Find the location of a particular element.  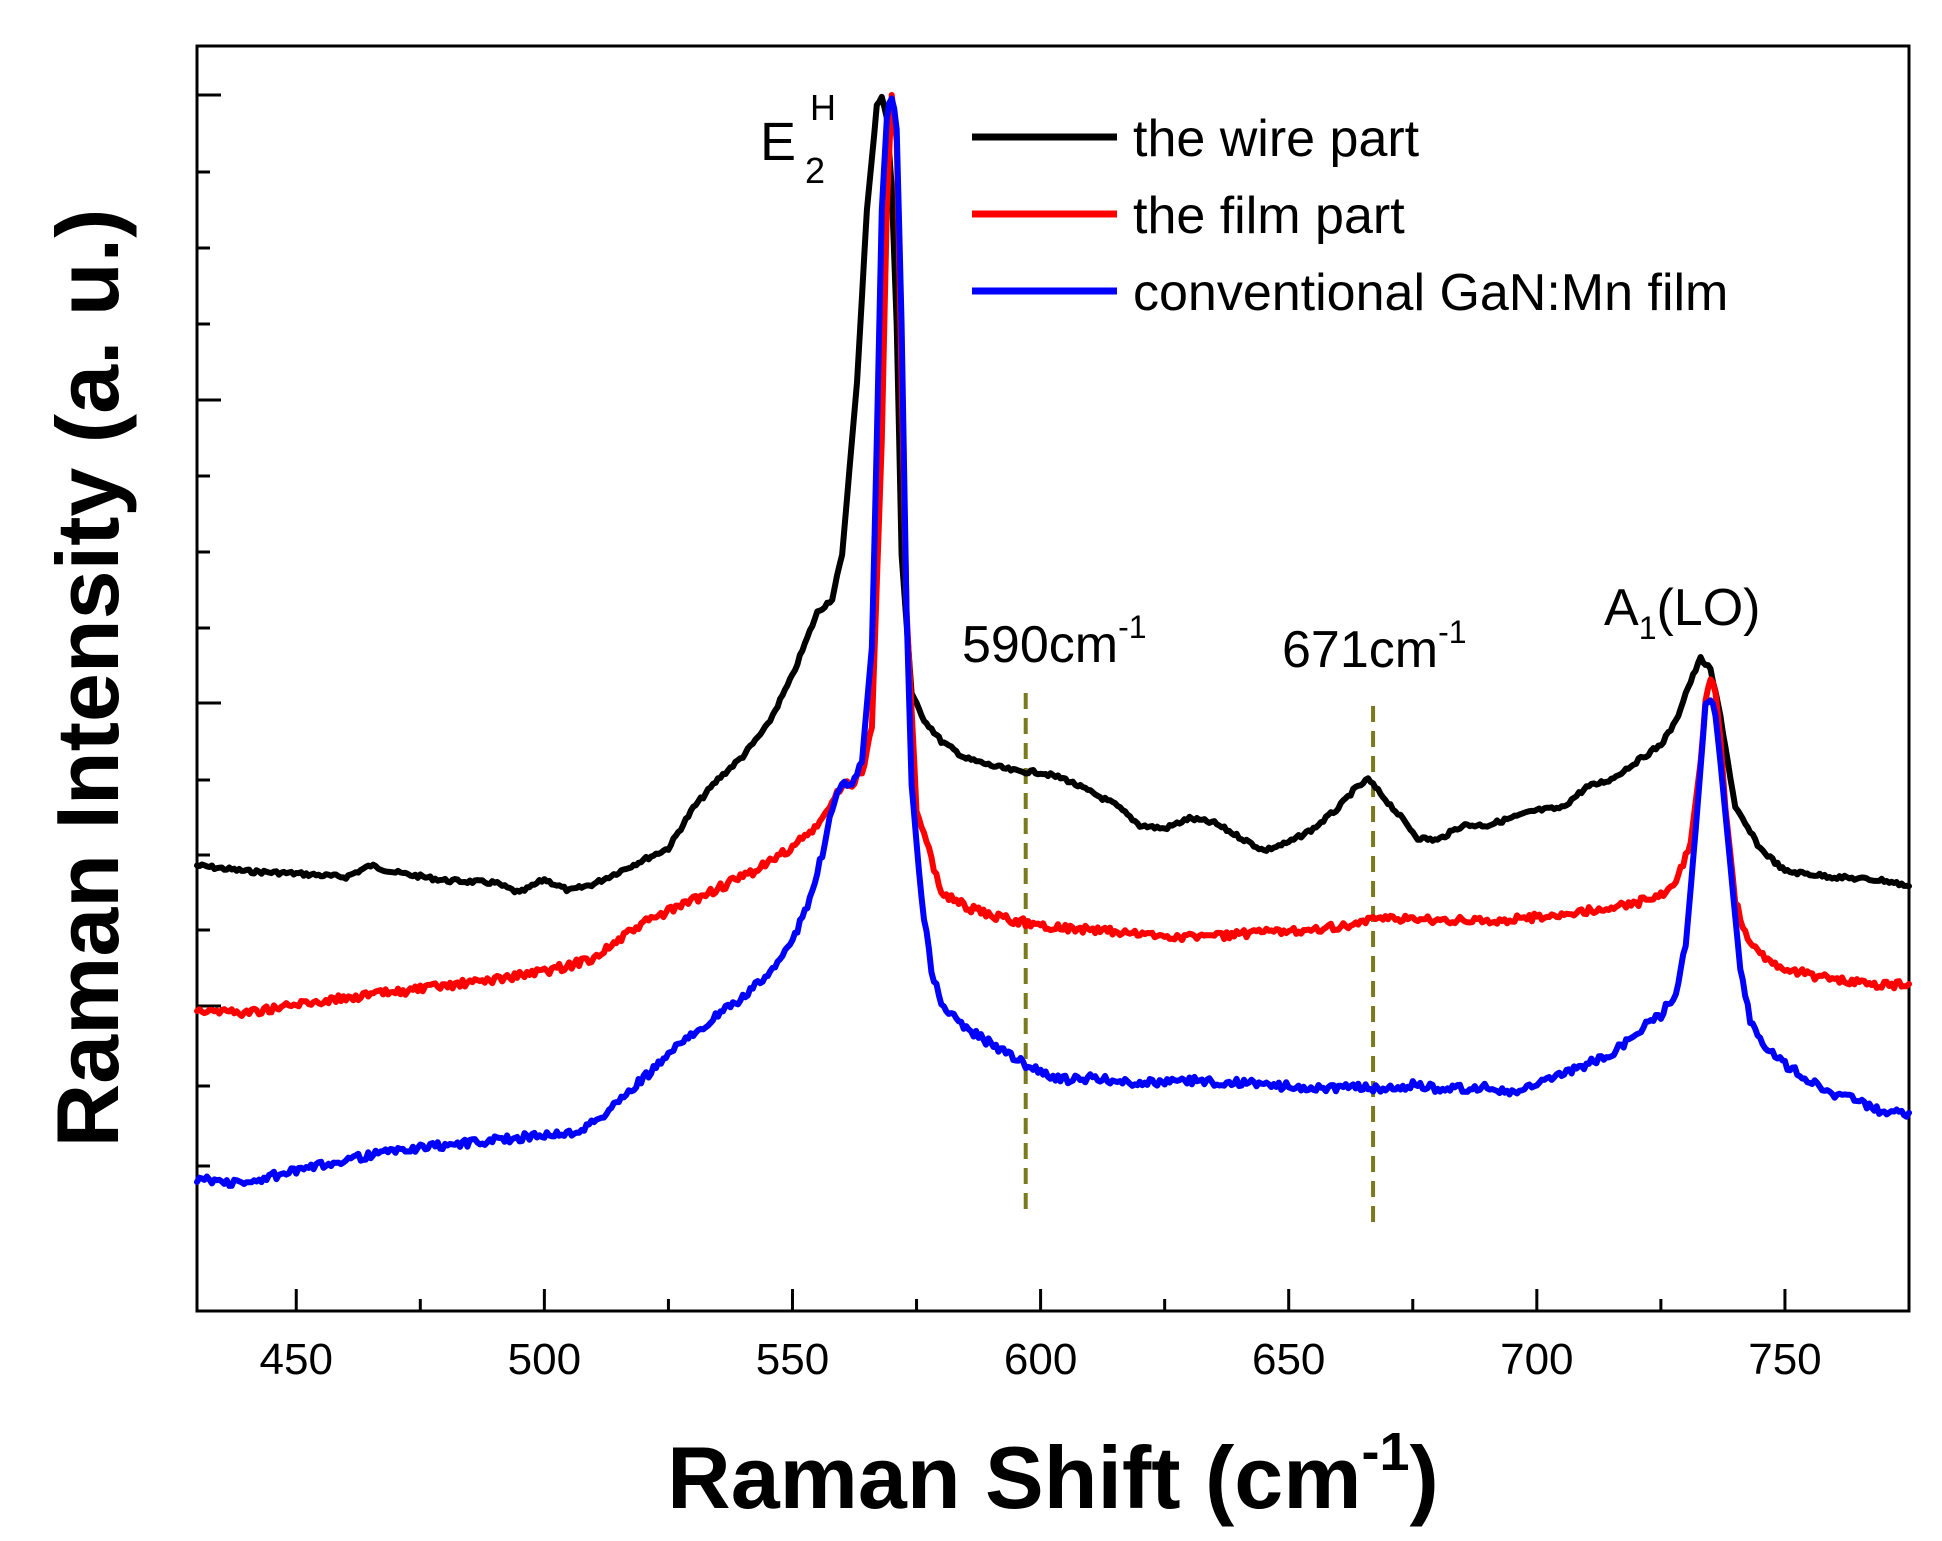

annotation-e2h-sup: H is located at coordinates (823, 107).